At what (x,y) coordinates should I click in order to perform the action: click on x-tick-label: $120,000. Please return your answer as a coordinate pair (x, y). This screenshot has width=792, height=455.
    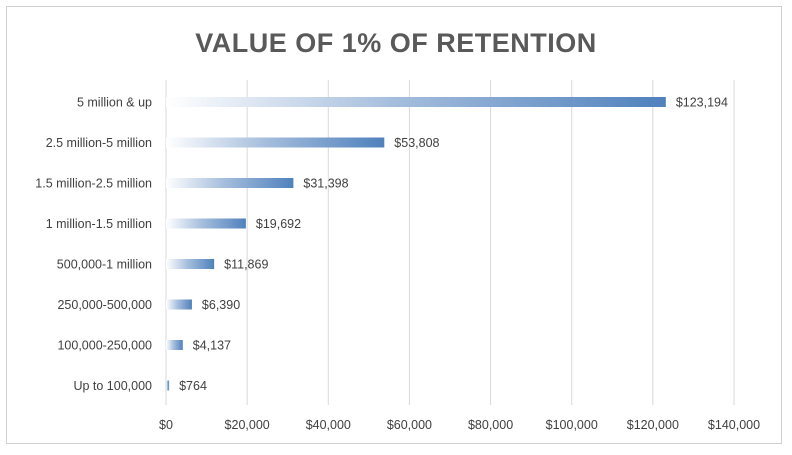
    Looking at the image, I should click on (653, 425).